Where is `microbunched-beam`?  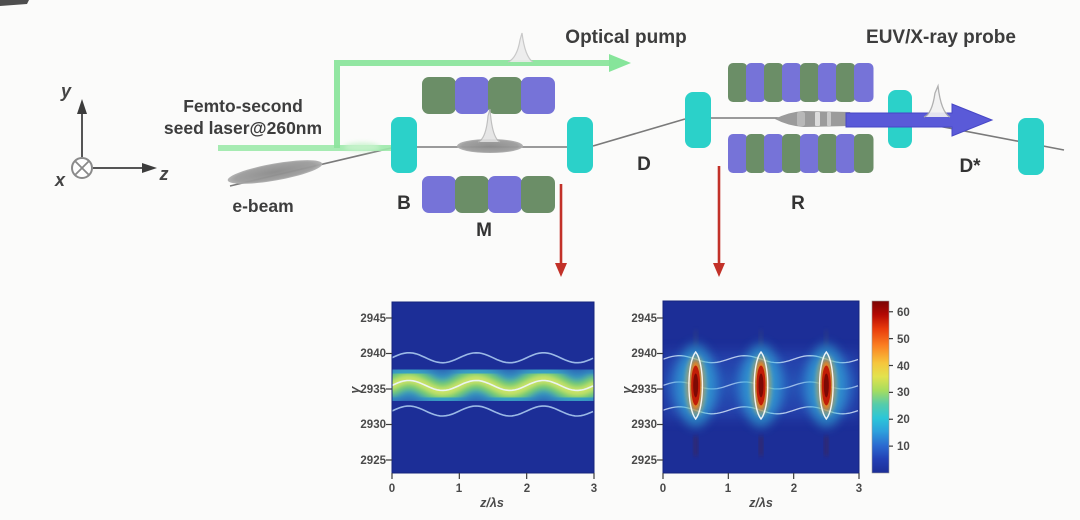 microbunched-beam is located at coordinates (814, 119).